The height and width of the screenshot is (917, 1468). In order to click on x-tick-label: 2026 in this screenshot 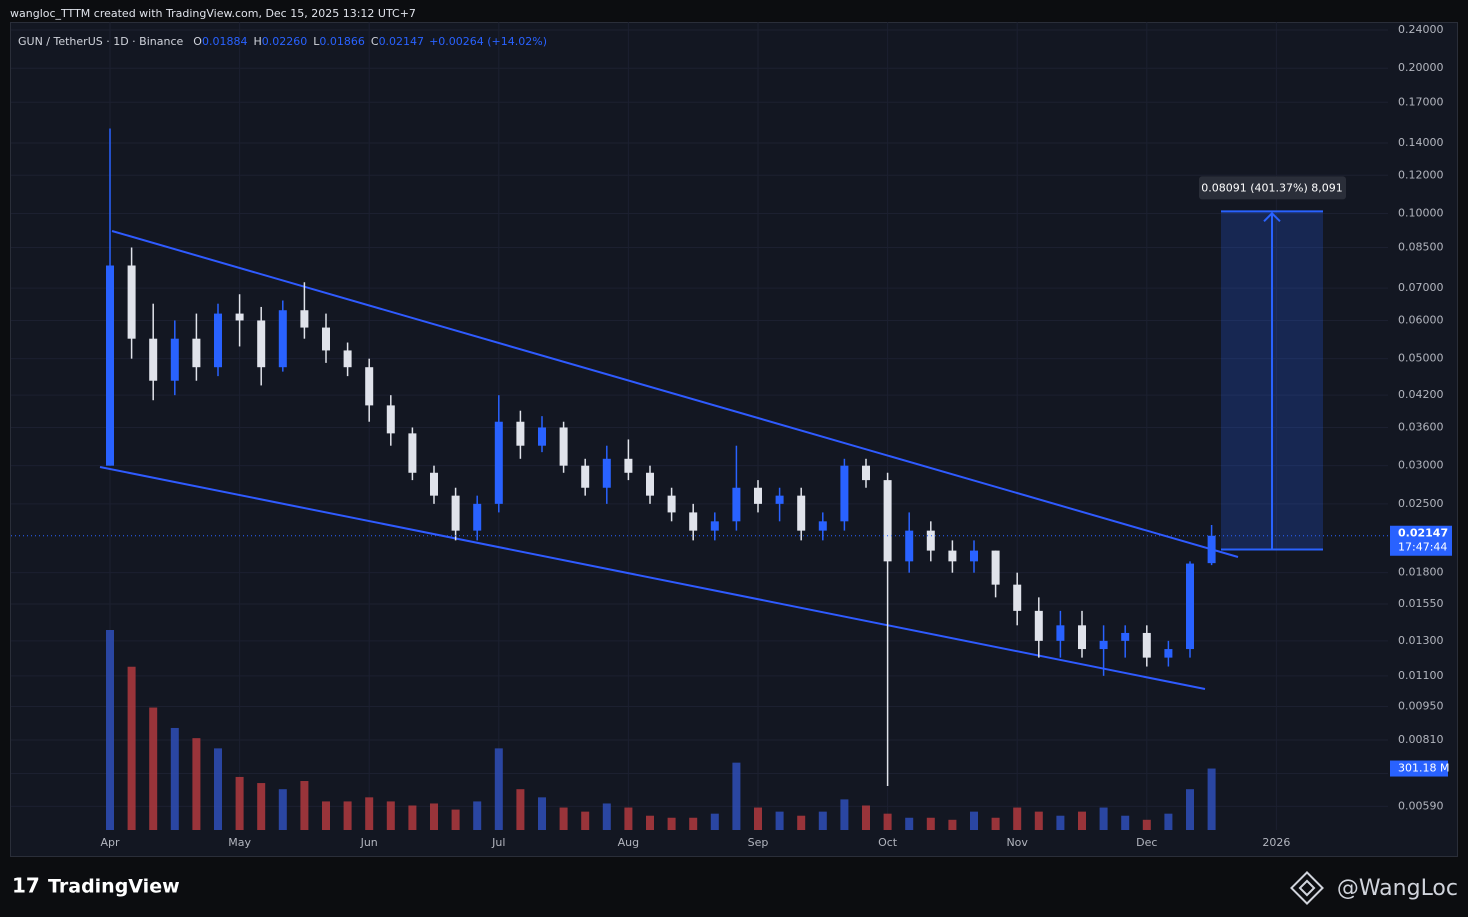, I will do `click(1276, 842)`.